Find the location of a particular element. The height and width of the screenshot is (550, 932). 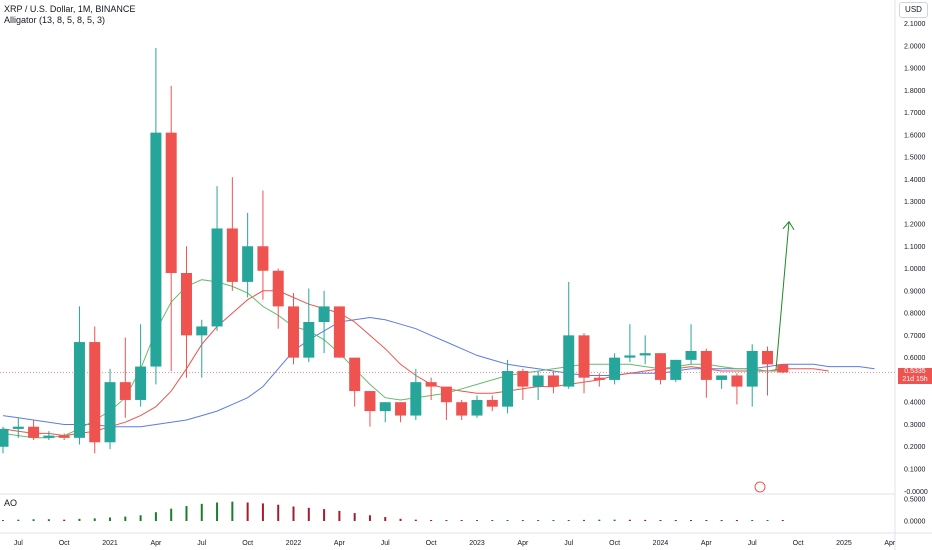

indicator-label: Alligator (13, 8, 5, 8, 5, 3) is located at coordinates (55, 20).